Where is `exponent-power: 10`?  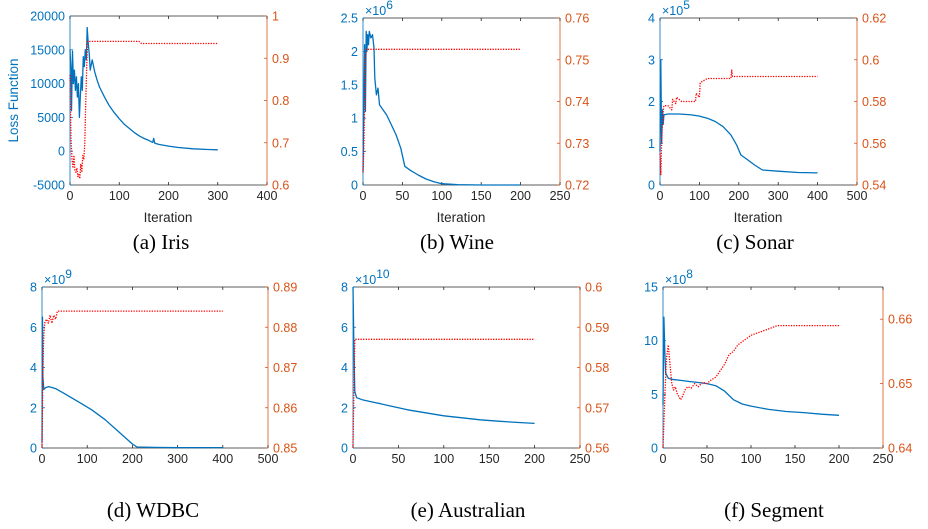
exponent-power: 10 is located at coordinates (383, 274).